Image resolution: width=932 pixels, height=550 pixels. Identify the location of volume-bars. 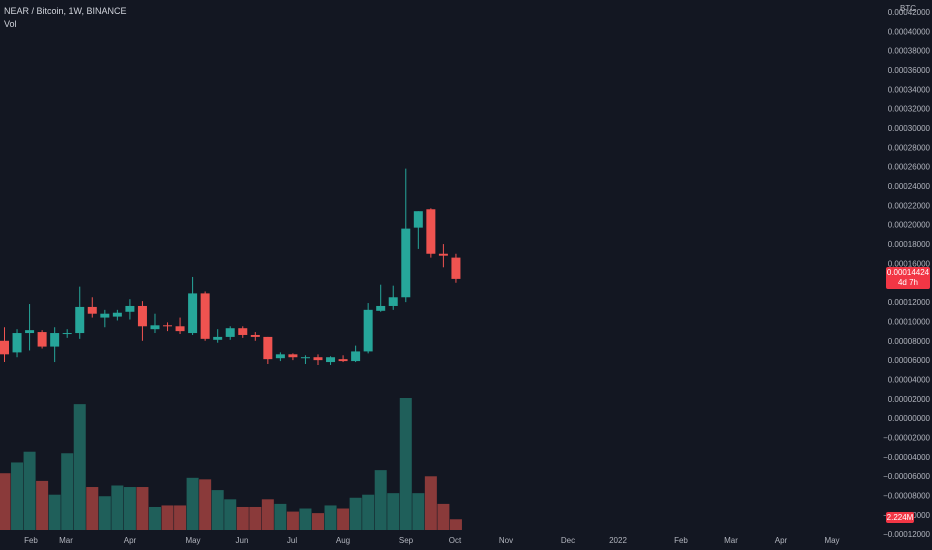
(231, 464).